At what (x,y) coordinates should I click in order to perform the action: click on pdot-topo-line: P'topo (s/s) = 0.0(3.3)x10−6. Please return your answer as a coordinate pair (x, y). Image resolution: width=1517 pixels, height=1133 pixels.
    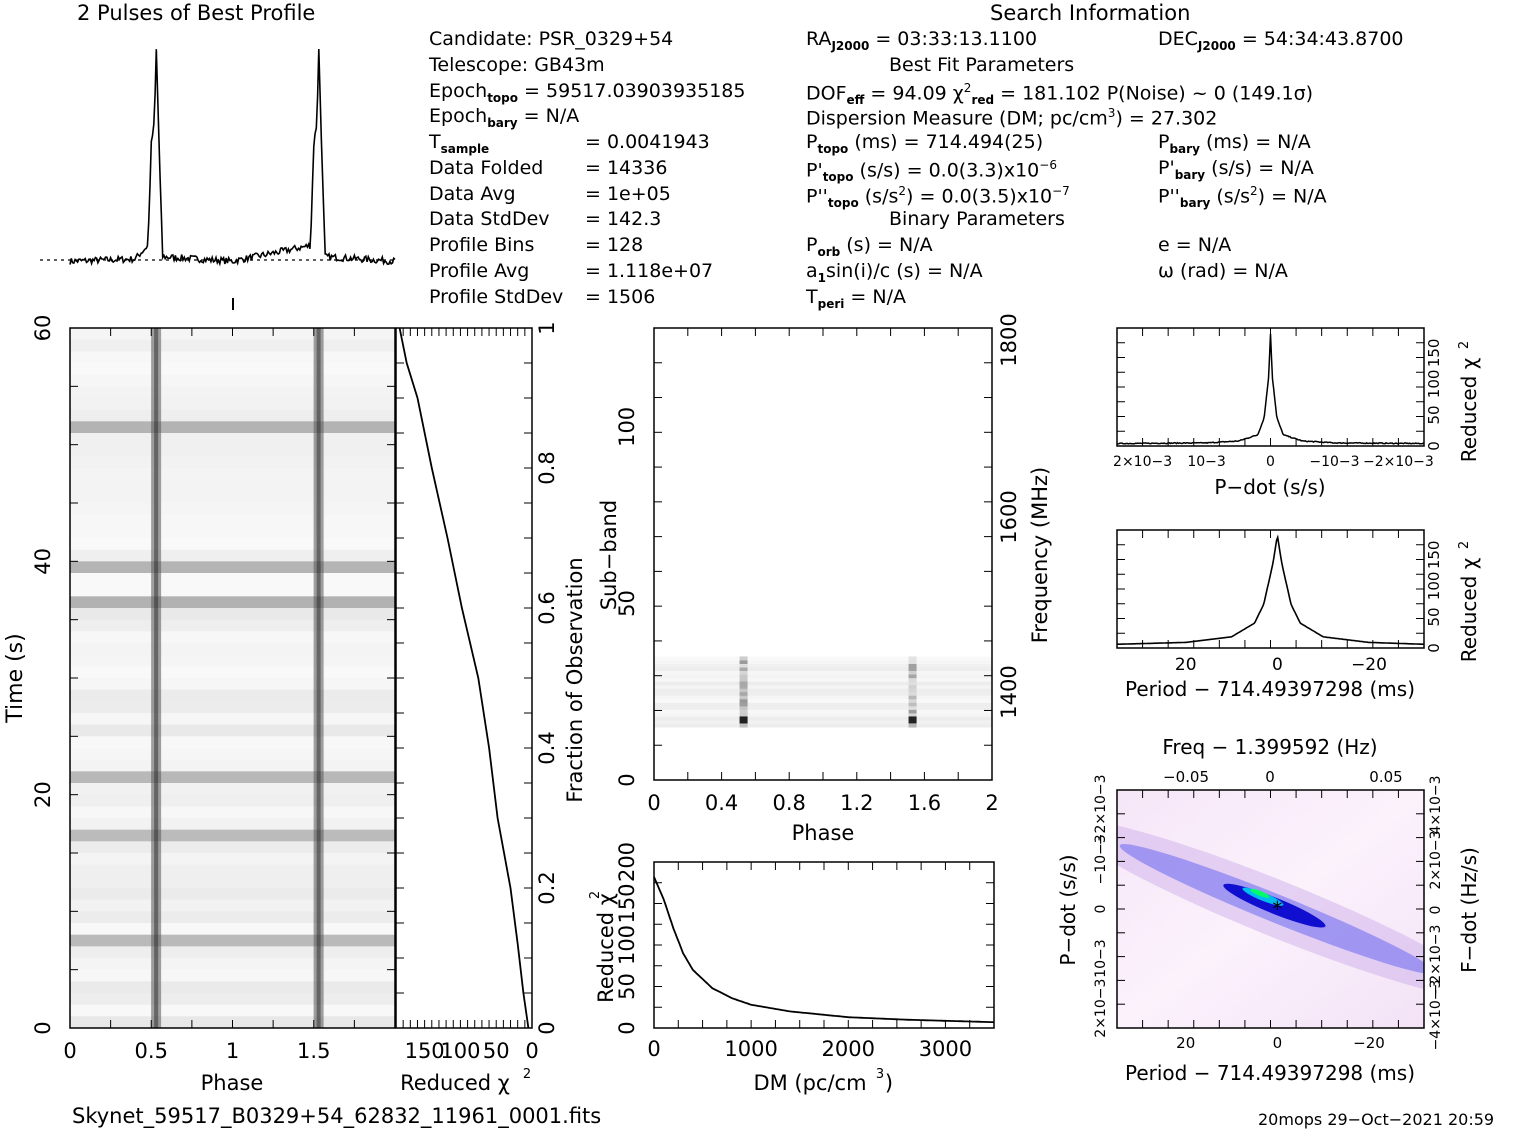
    Looking at the image, I should click on (931, 171).